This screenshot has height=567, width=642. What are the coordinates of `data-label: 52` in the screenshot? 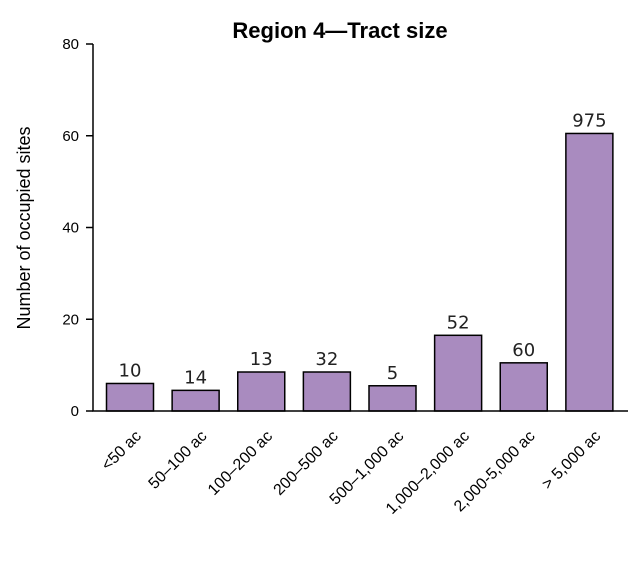 It's located at (458, 322).